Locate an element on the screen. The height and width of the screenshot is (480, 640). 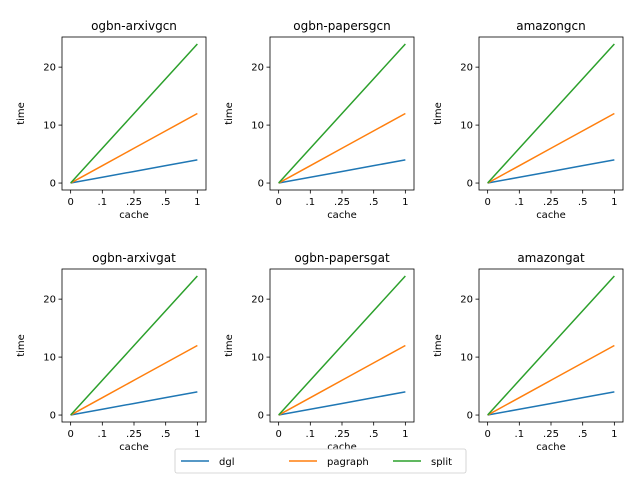
panel-title: ogbn-papersgat is located at coordinates (342, 258).